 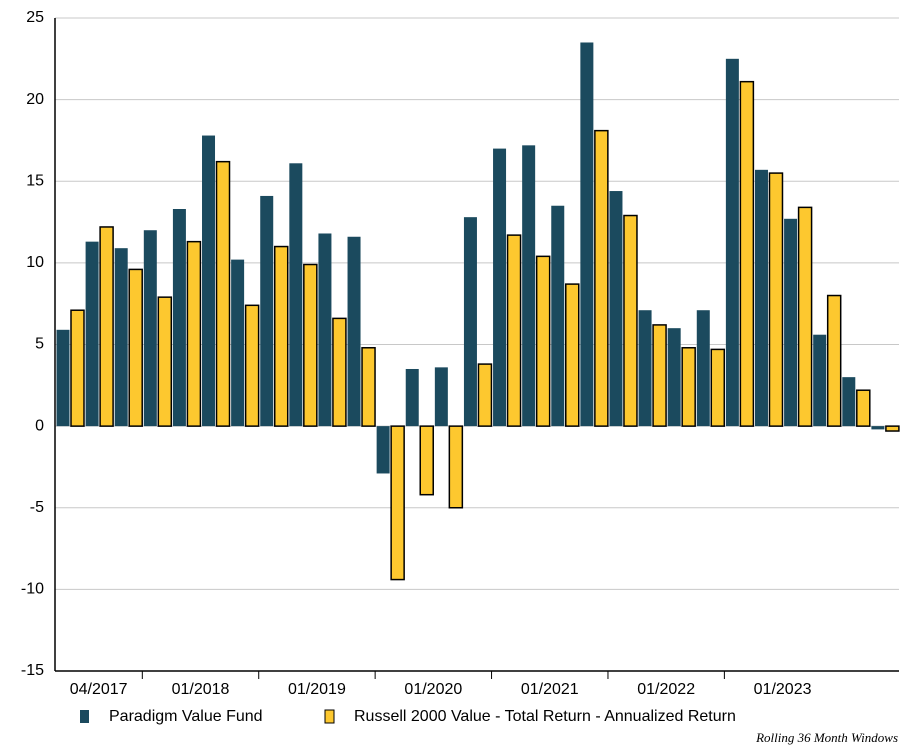 What do you see at coordinates (35, 17) in the screenshot?
I see `y-tick-label: 25` at bounding box center [35, 17].